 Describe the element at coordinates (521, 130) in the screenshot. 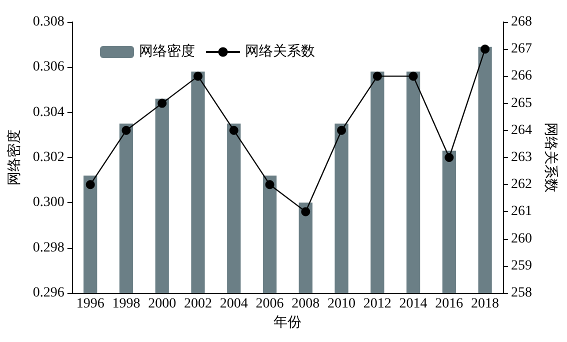

I see `y2-tick-label: 264` at that location.